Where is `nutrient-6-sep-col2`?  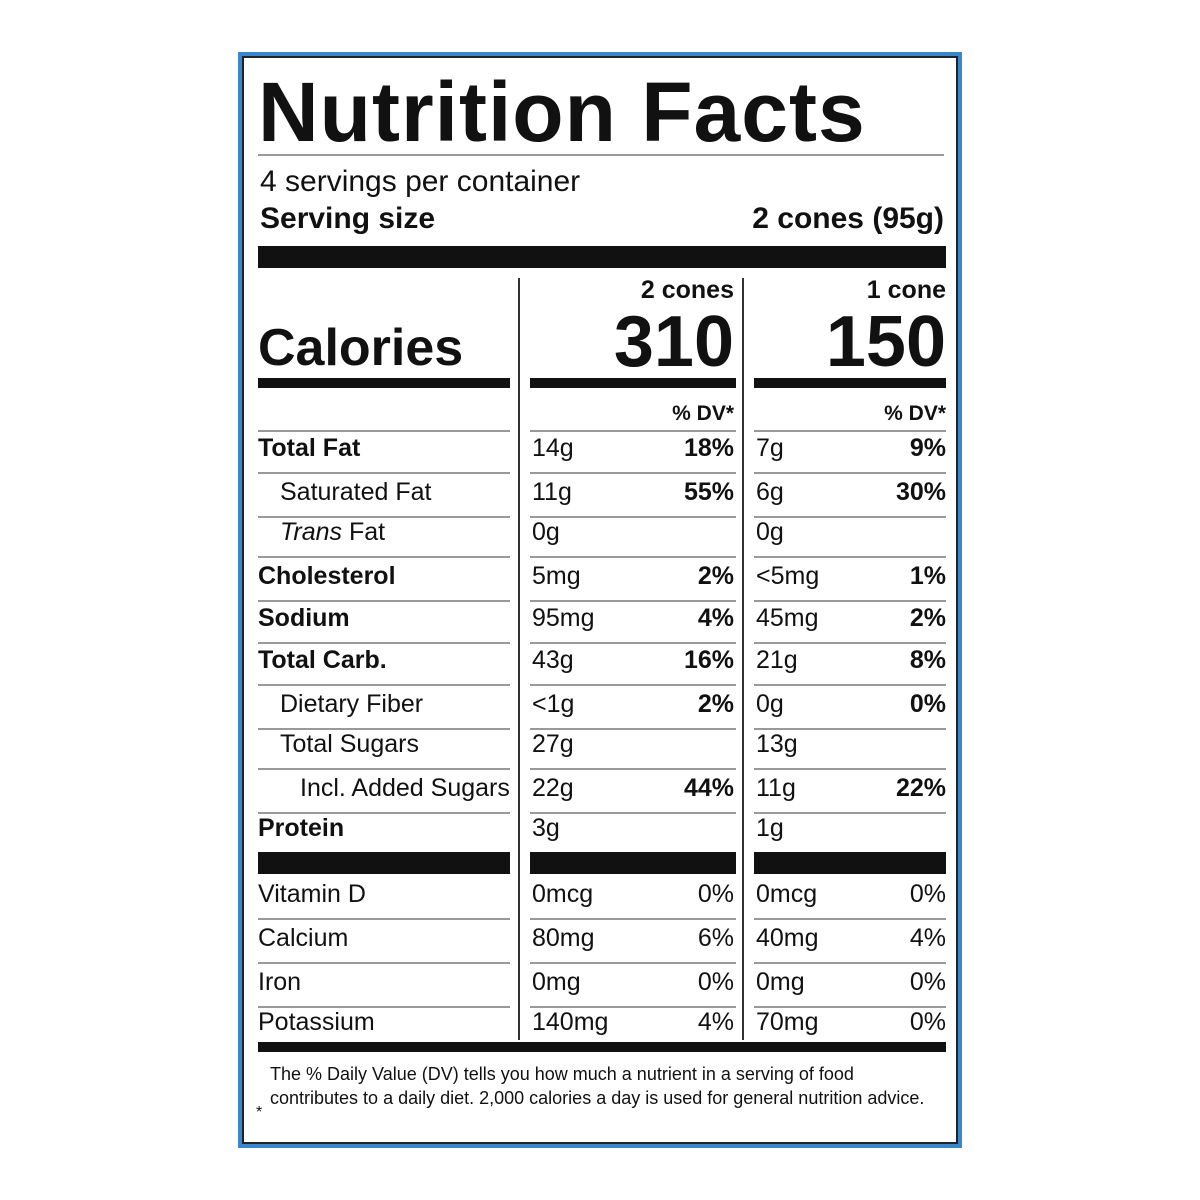
nutrient-6-sep-col2 is located at coordinates (850, 729).